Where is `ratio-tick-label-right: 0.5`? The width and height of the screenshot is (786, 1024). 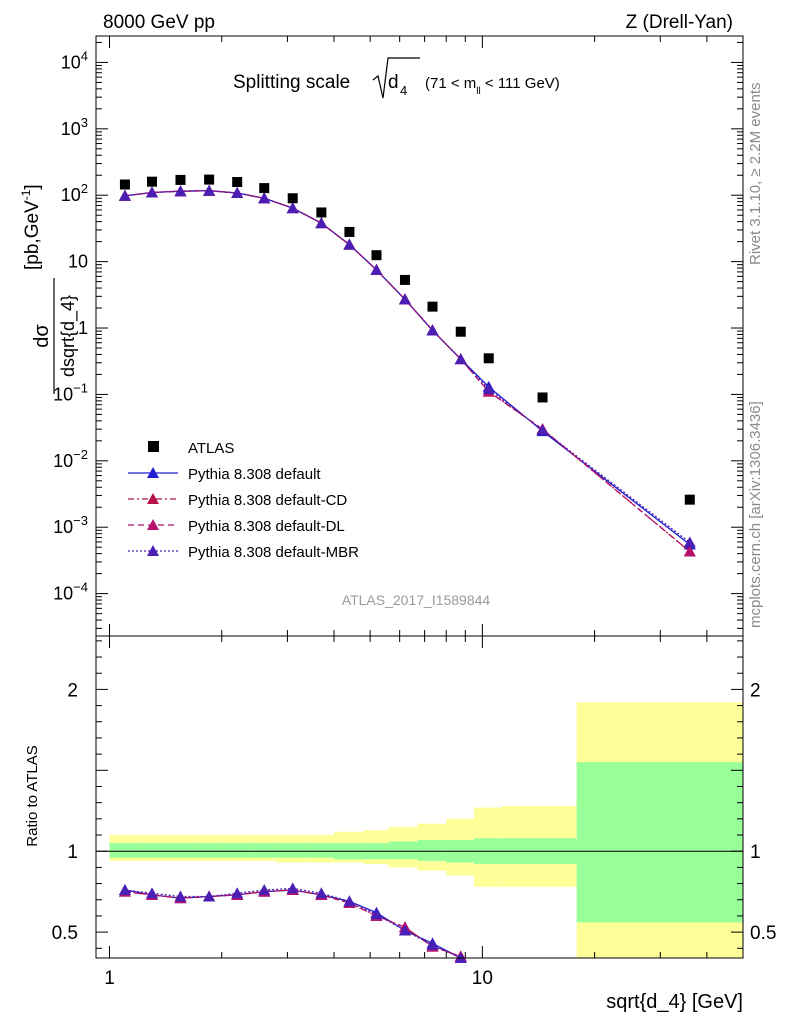 ratio-tick-label-right: 0.5 is located at coordinates (763, 933).